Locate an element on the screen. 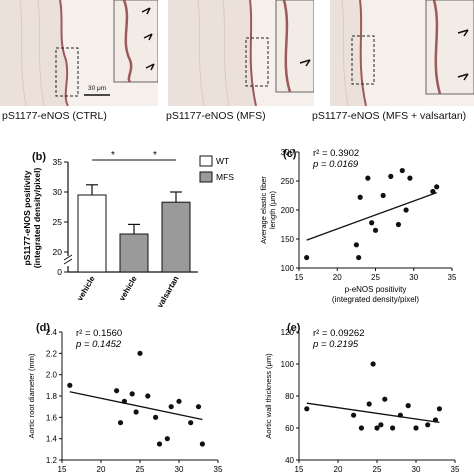  panel-letter-c: (c) is located at coordinates (290, 154).